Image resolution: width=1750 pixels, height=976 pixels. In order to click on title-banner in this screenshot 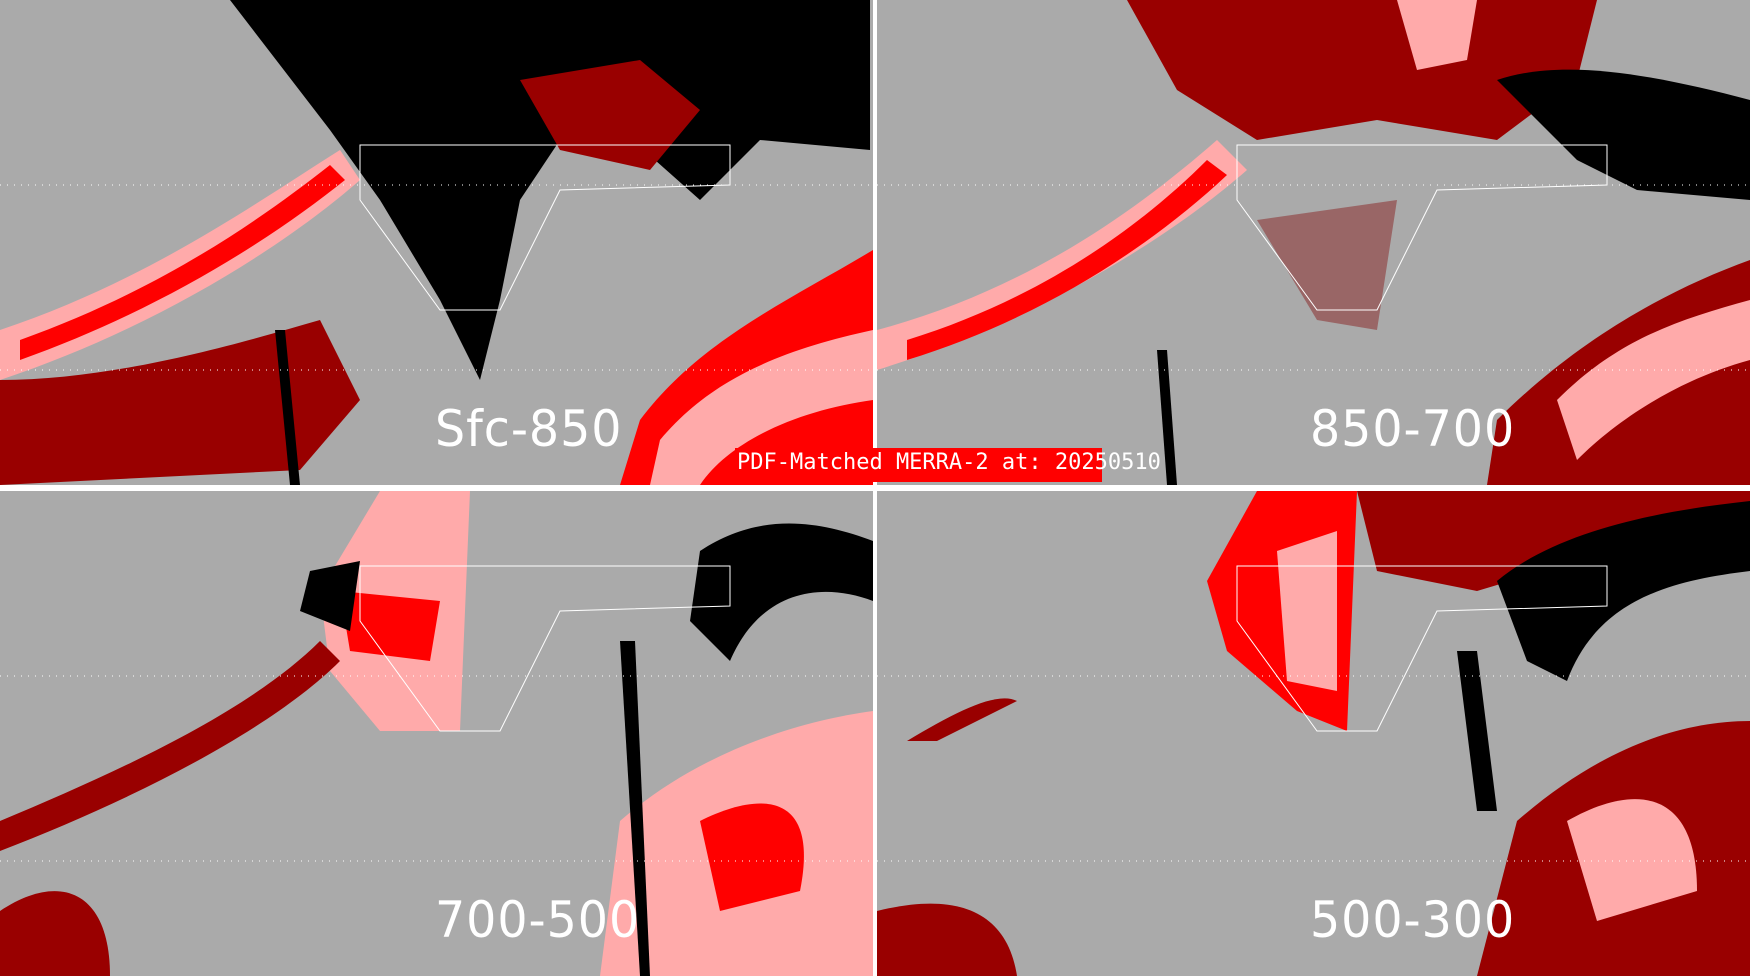, I will do `click(918, 465)`.